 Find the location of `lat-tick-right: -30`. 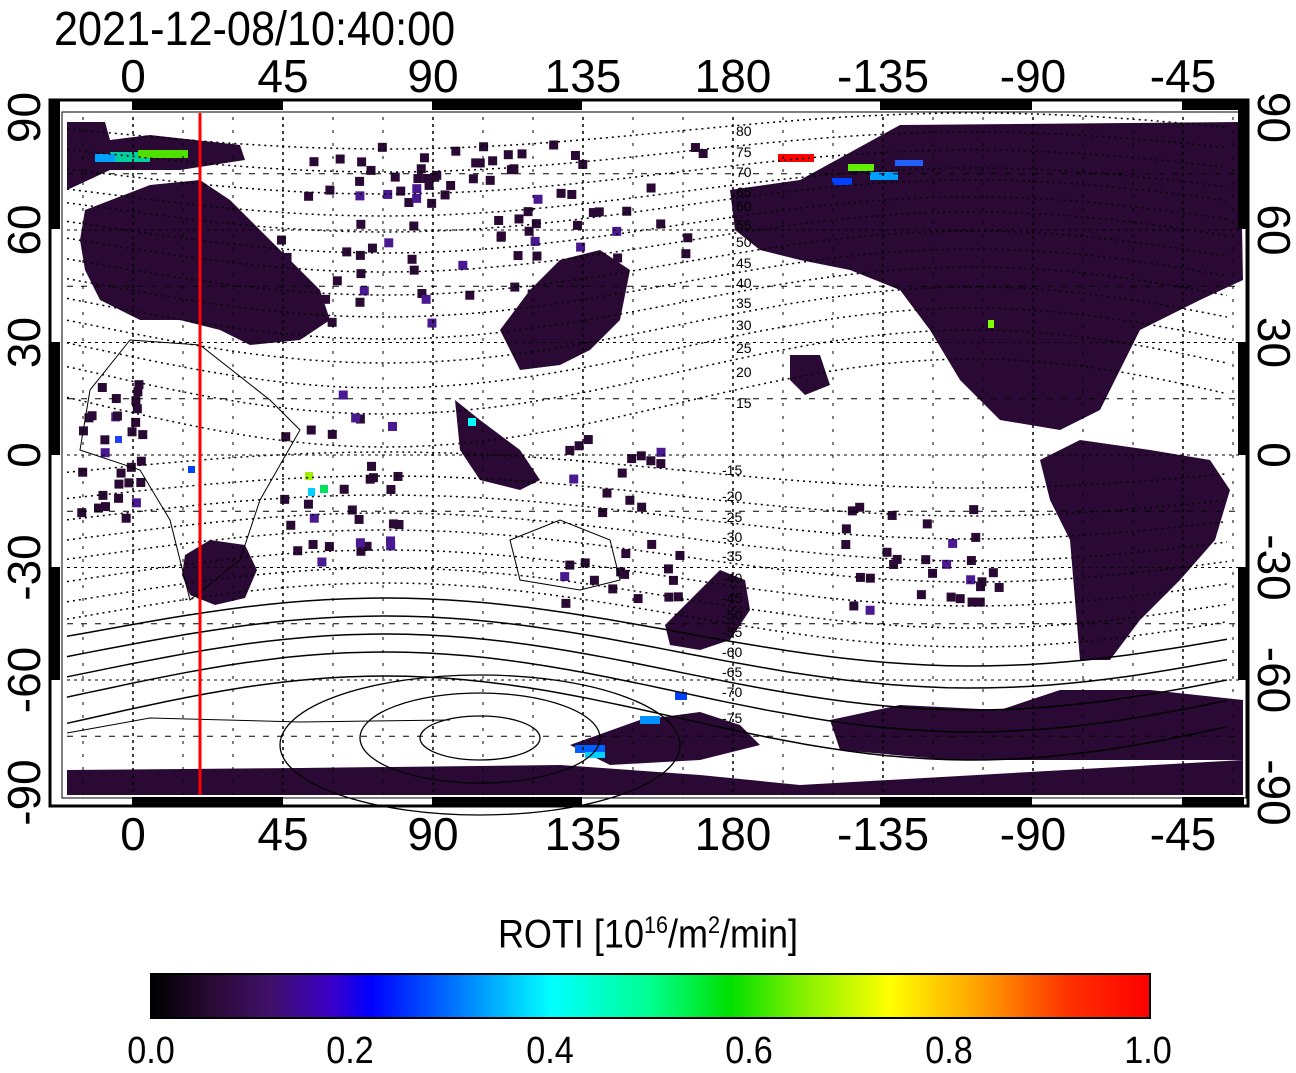

lat-tick-right: -30 is located at coordinates (1272, 567).